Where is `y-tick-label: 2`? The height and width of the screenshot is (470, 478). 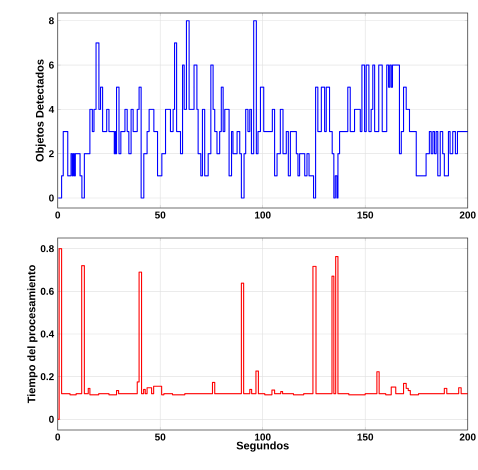 y-tick-label: 2 is located at coordinates (51, 154).